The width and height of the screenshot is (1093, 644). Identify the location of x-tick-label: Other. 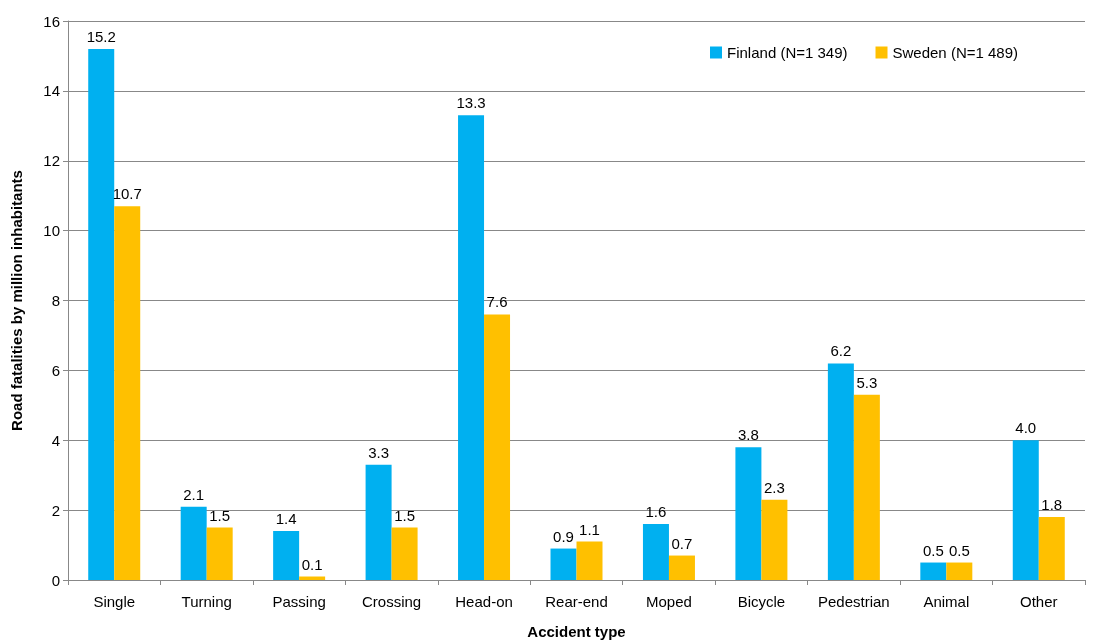
(1039, 601).